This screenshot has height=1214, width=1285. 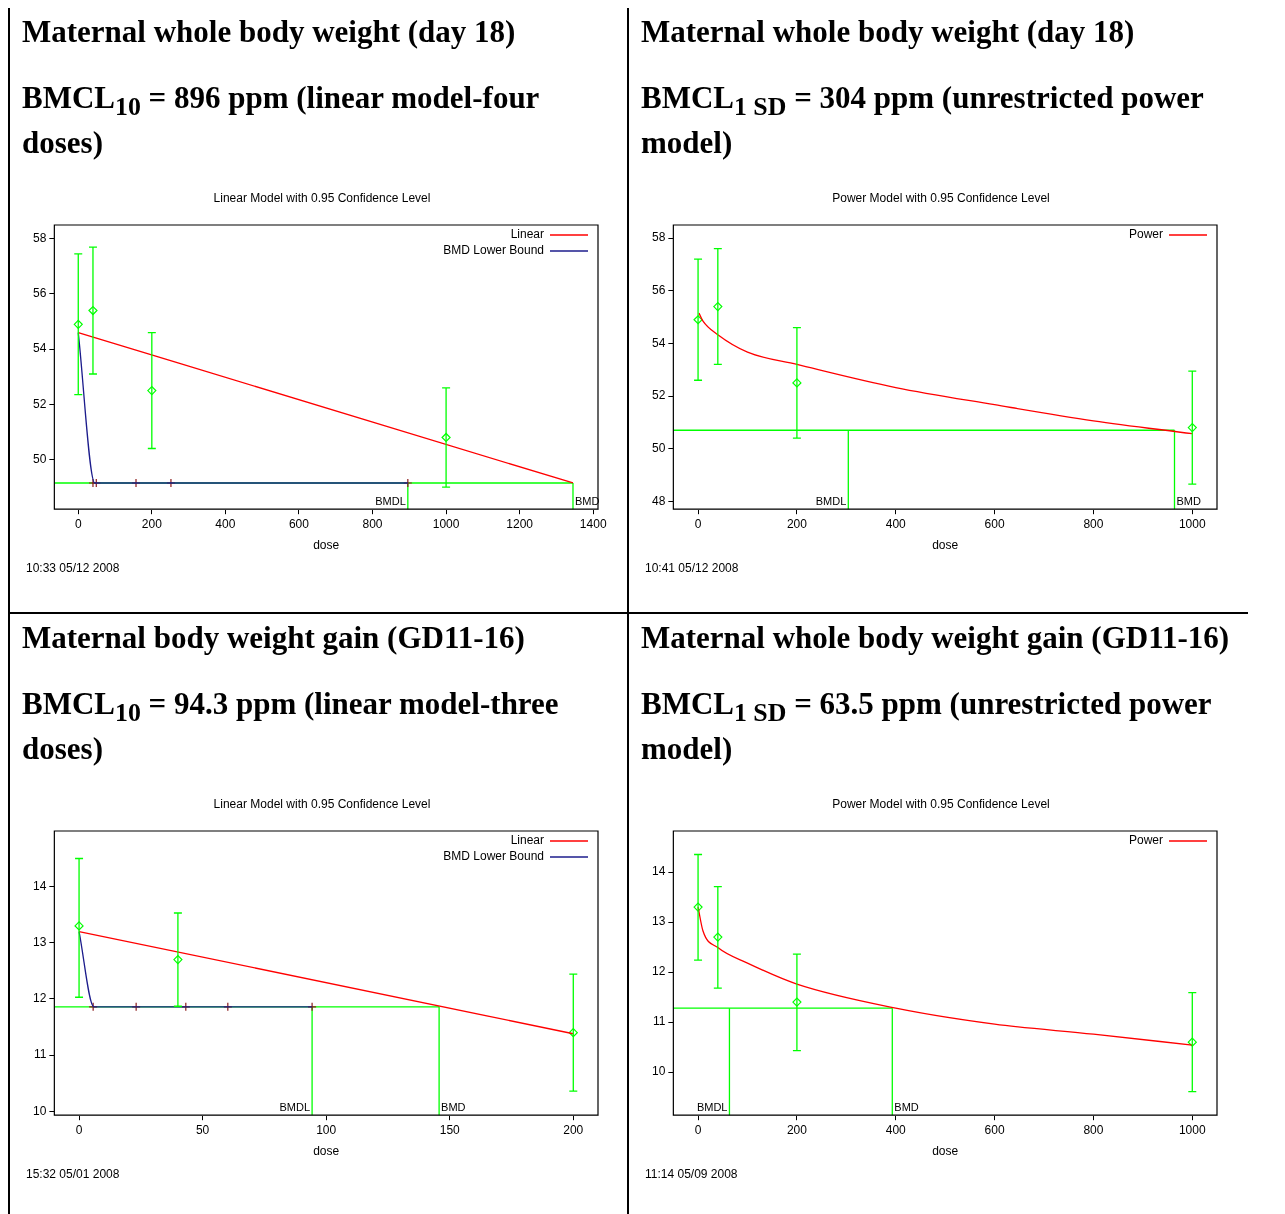 What do you see at coordinates (326, 1129) in the screenshot?
I see `x-tick-label: 100` at bounding box center [326, 1129].